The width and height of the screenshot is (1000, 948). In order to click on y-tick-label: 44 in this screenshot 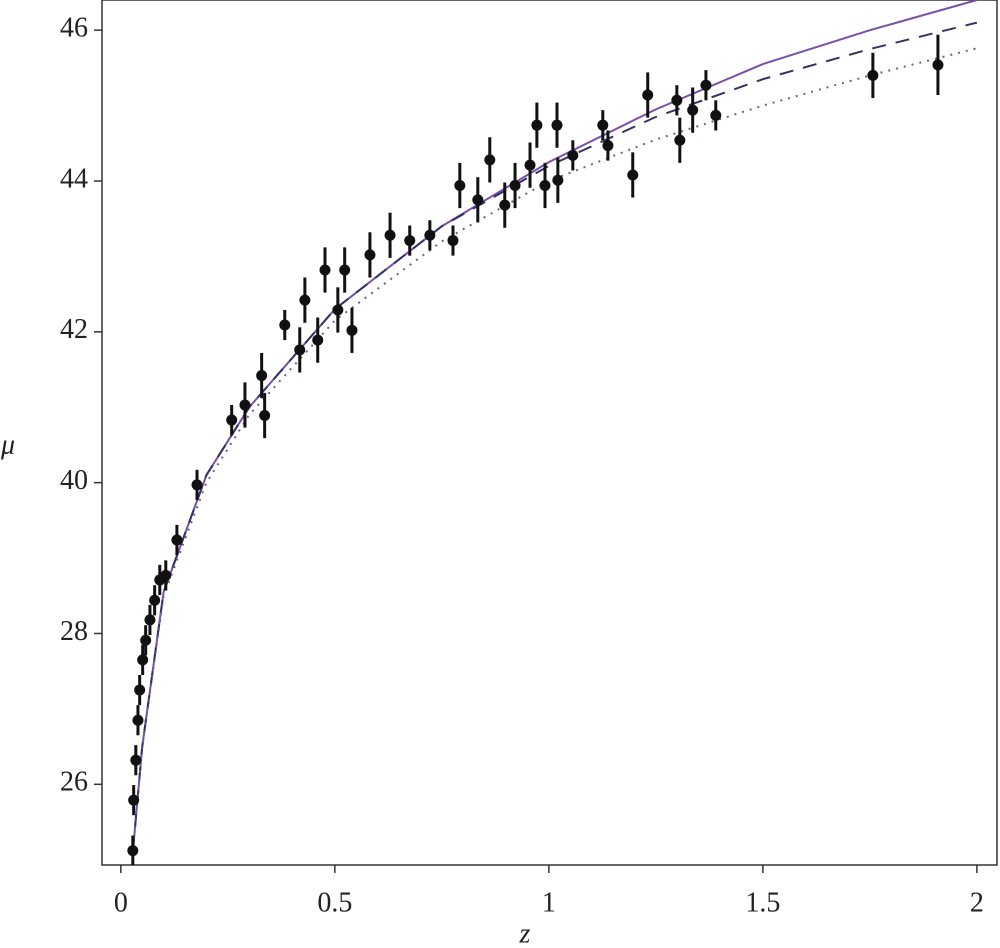, I will do `click(74, 178)`.